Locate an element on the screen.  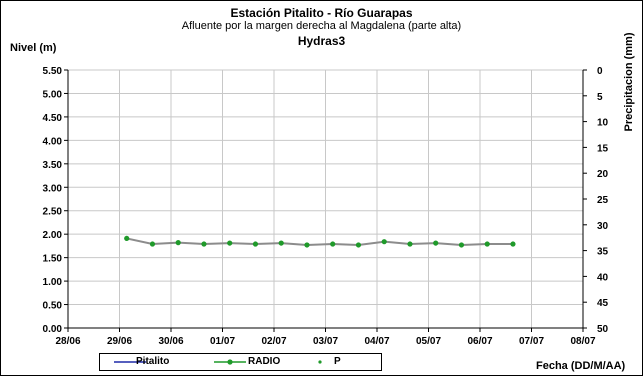
x-tick-label: 06/07 is located at coordinates (479, 341).